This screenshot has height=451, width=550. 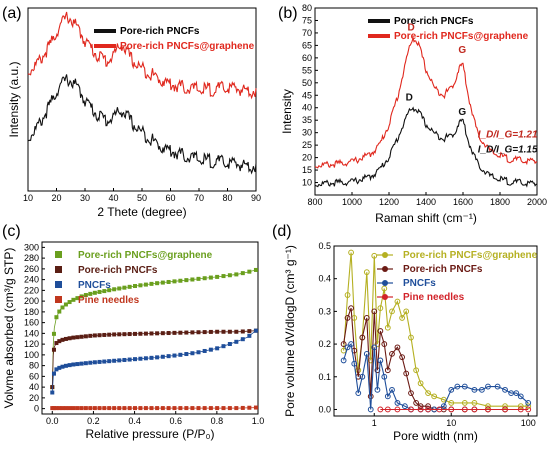 I want to click on y-tick-label: 120, so click(x=31, y=344).